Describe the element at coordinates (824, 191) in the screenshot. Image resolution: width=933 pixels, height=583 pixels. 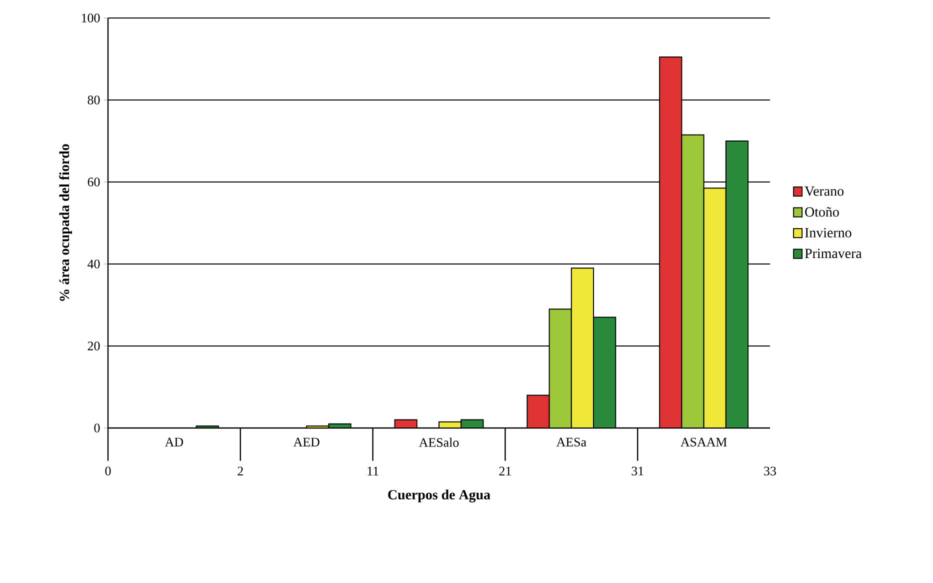
I see `legend-label: Verano` at that location.